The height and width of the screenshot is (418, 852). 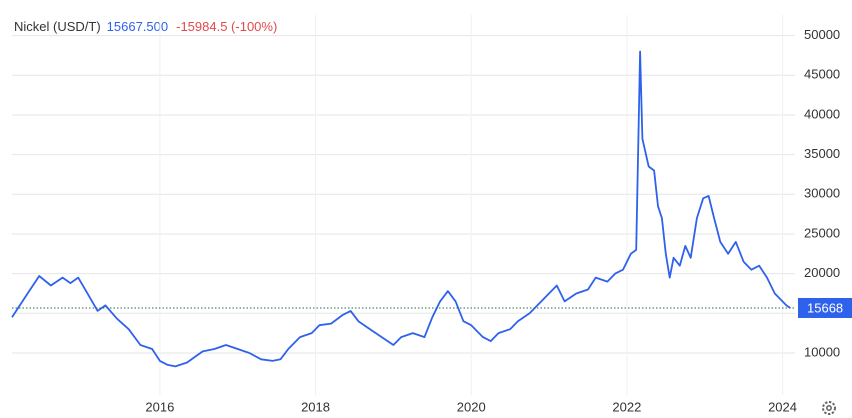 I want to click on settings-icon, so click(x=829, y=408).